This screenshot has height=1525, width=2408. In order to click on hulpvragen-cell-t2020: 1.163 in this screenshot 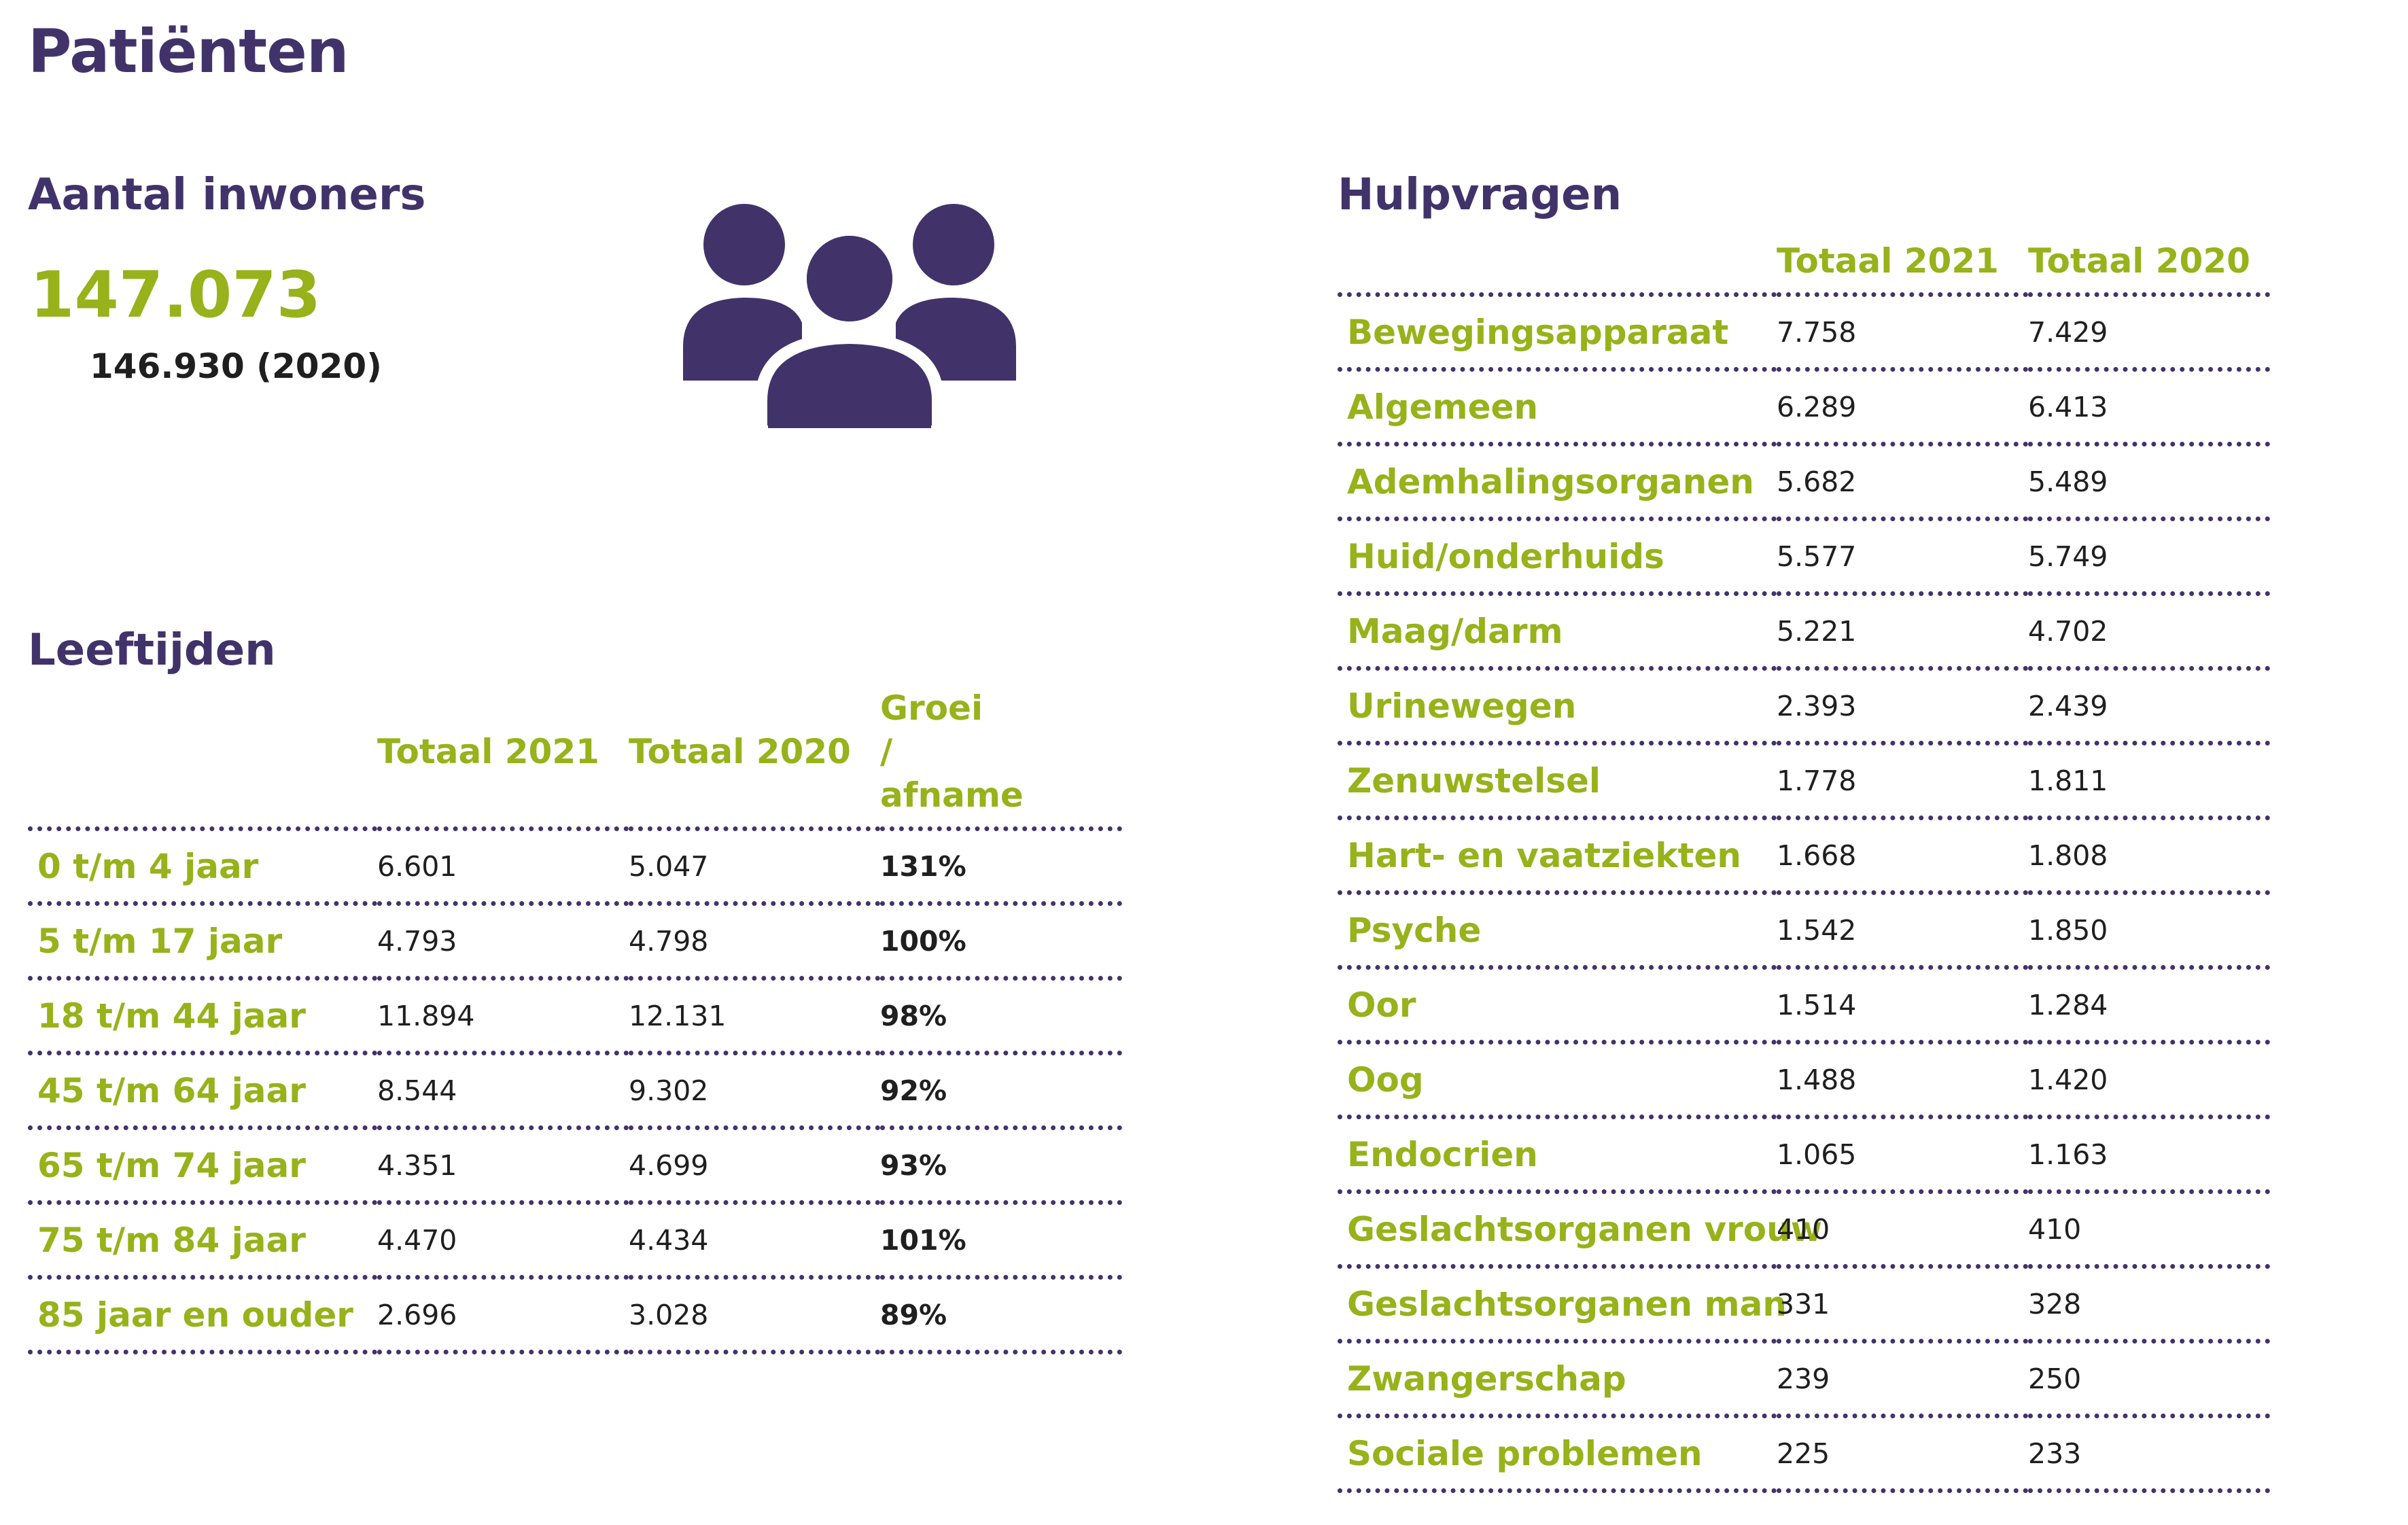, I will do `click(2149, 1155)`.